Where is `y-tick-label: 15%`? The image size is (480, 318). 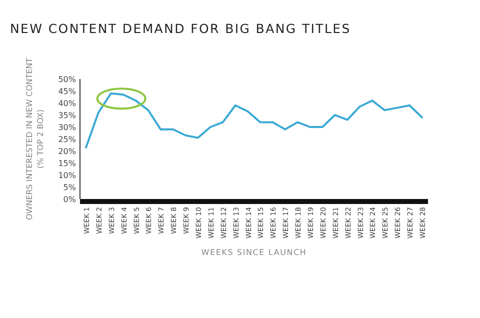 y-tick-label: 15% is located at coordinates (67, 163).